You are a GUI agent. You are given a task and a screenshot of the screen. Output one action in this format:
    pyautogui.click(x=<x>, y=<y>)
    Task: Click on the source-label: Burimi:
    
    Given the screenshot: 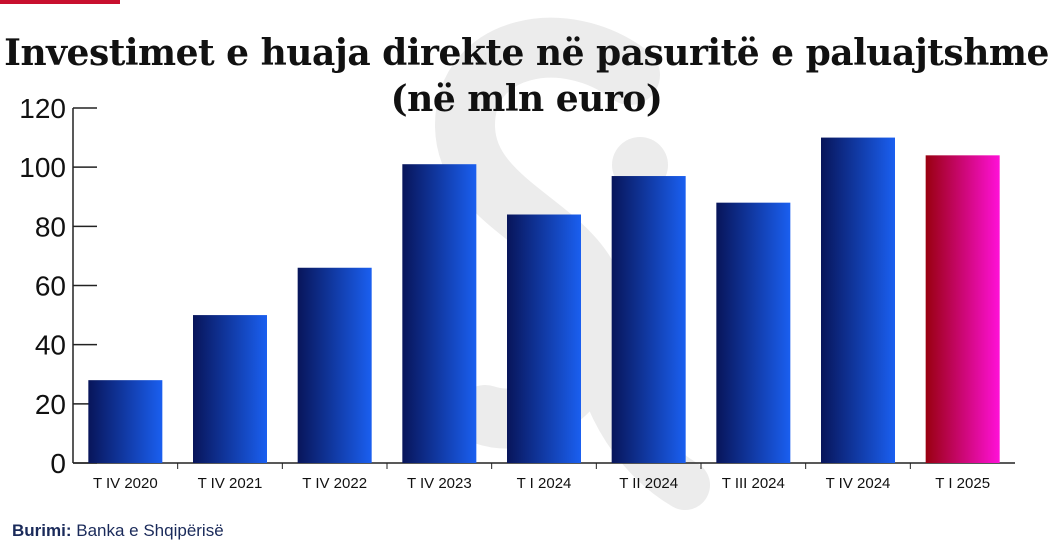 What is the action you would take?
    pyautogui.click(x=42, y=530)
    